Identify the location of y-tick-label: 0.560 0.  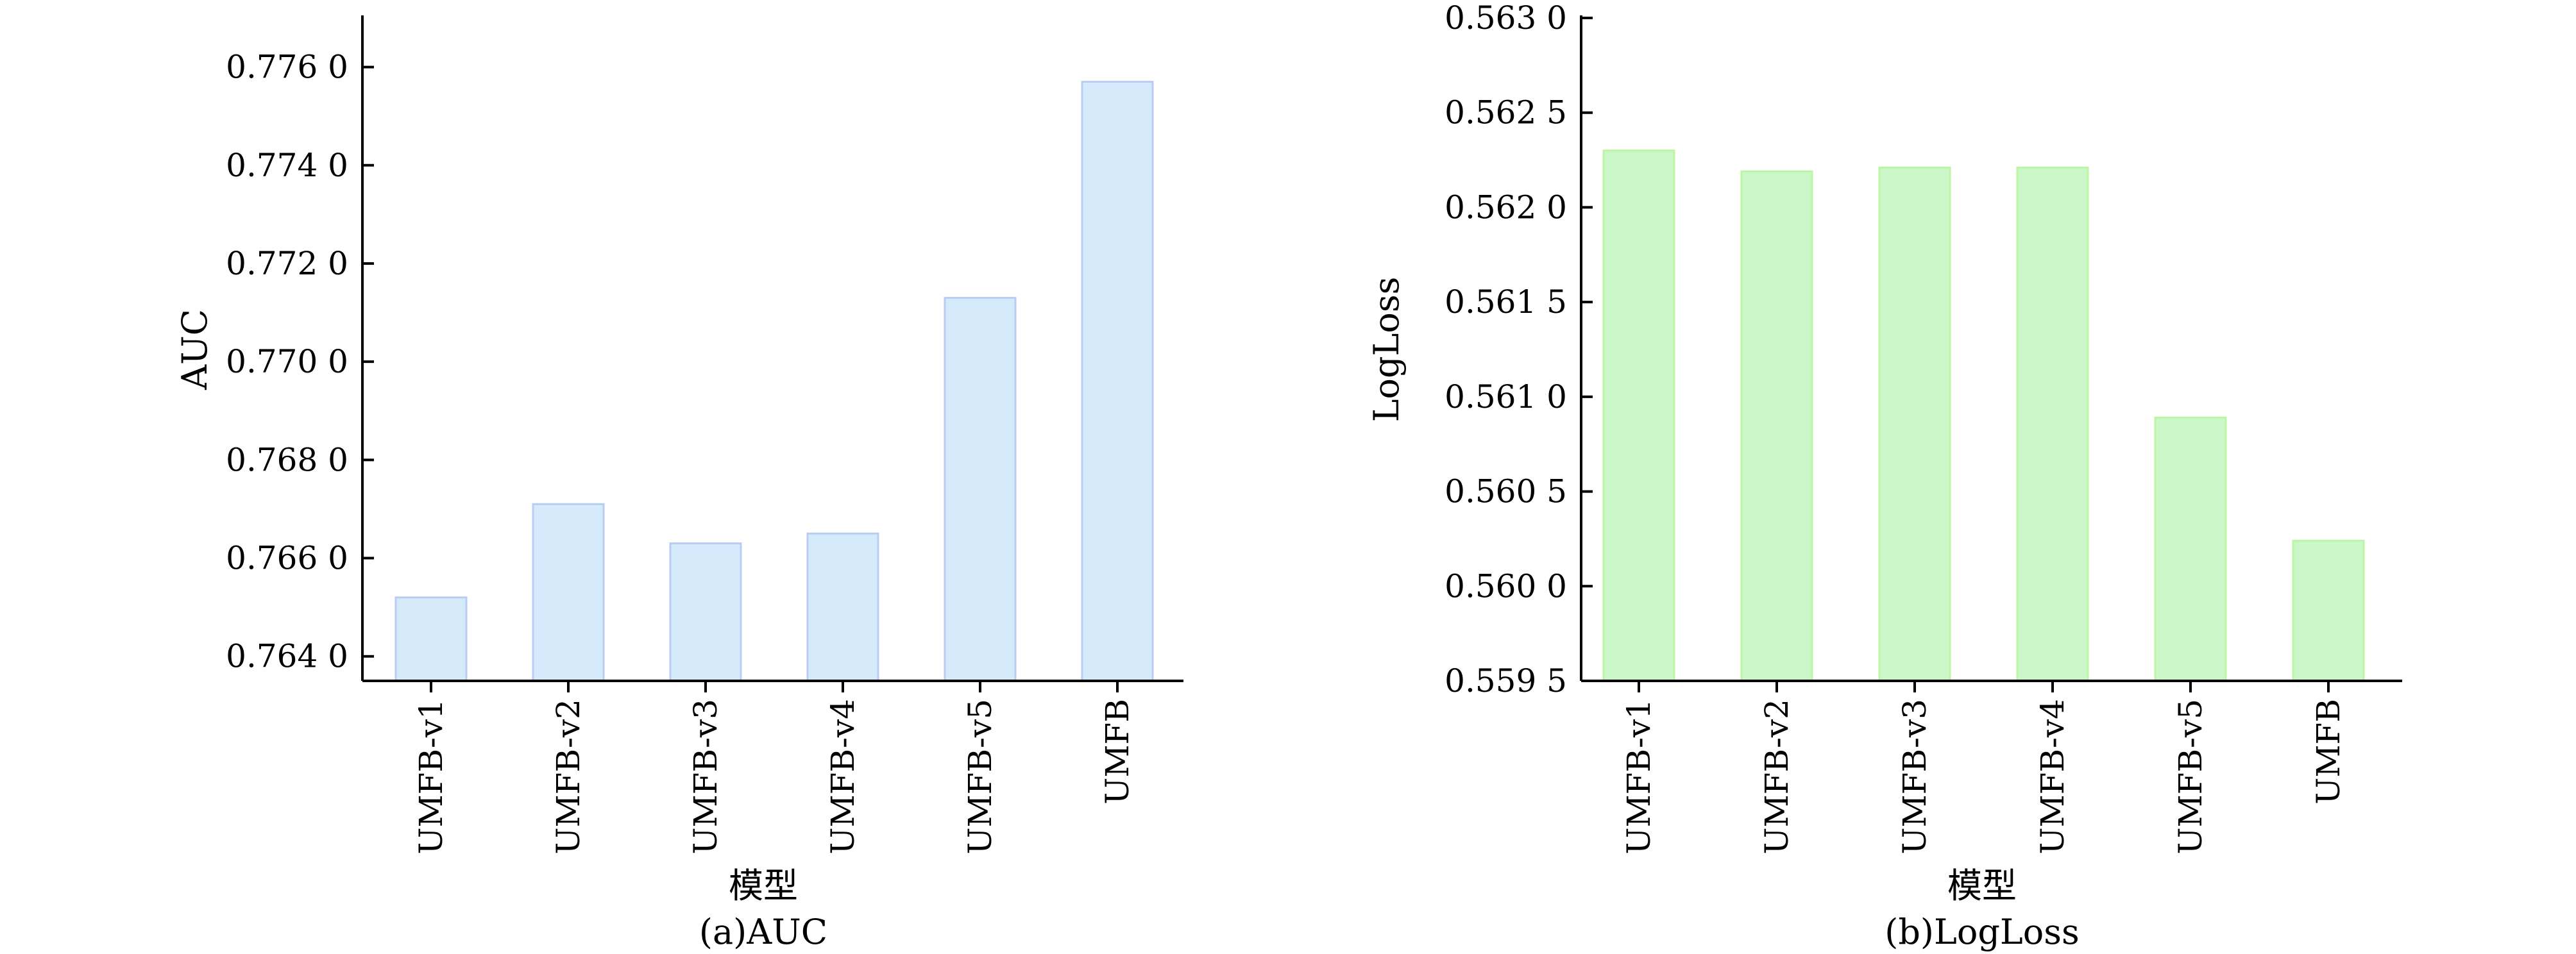
(1506, 586).